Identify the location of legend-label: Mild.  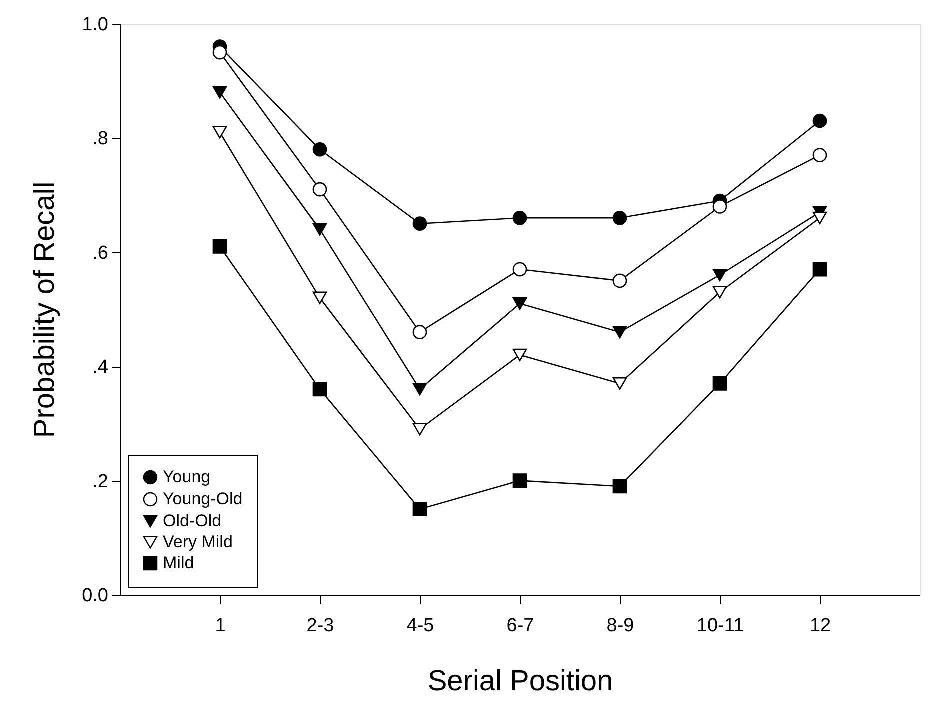
(178, 563).